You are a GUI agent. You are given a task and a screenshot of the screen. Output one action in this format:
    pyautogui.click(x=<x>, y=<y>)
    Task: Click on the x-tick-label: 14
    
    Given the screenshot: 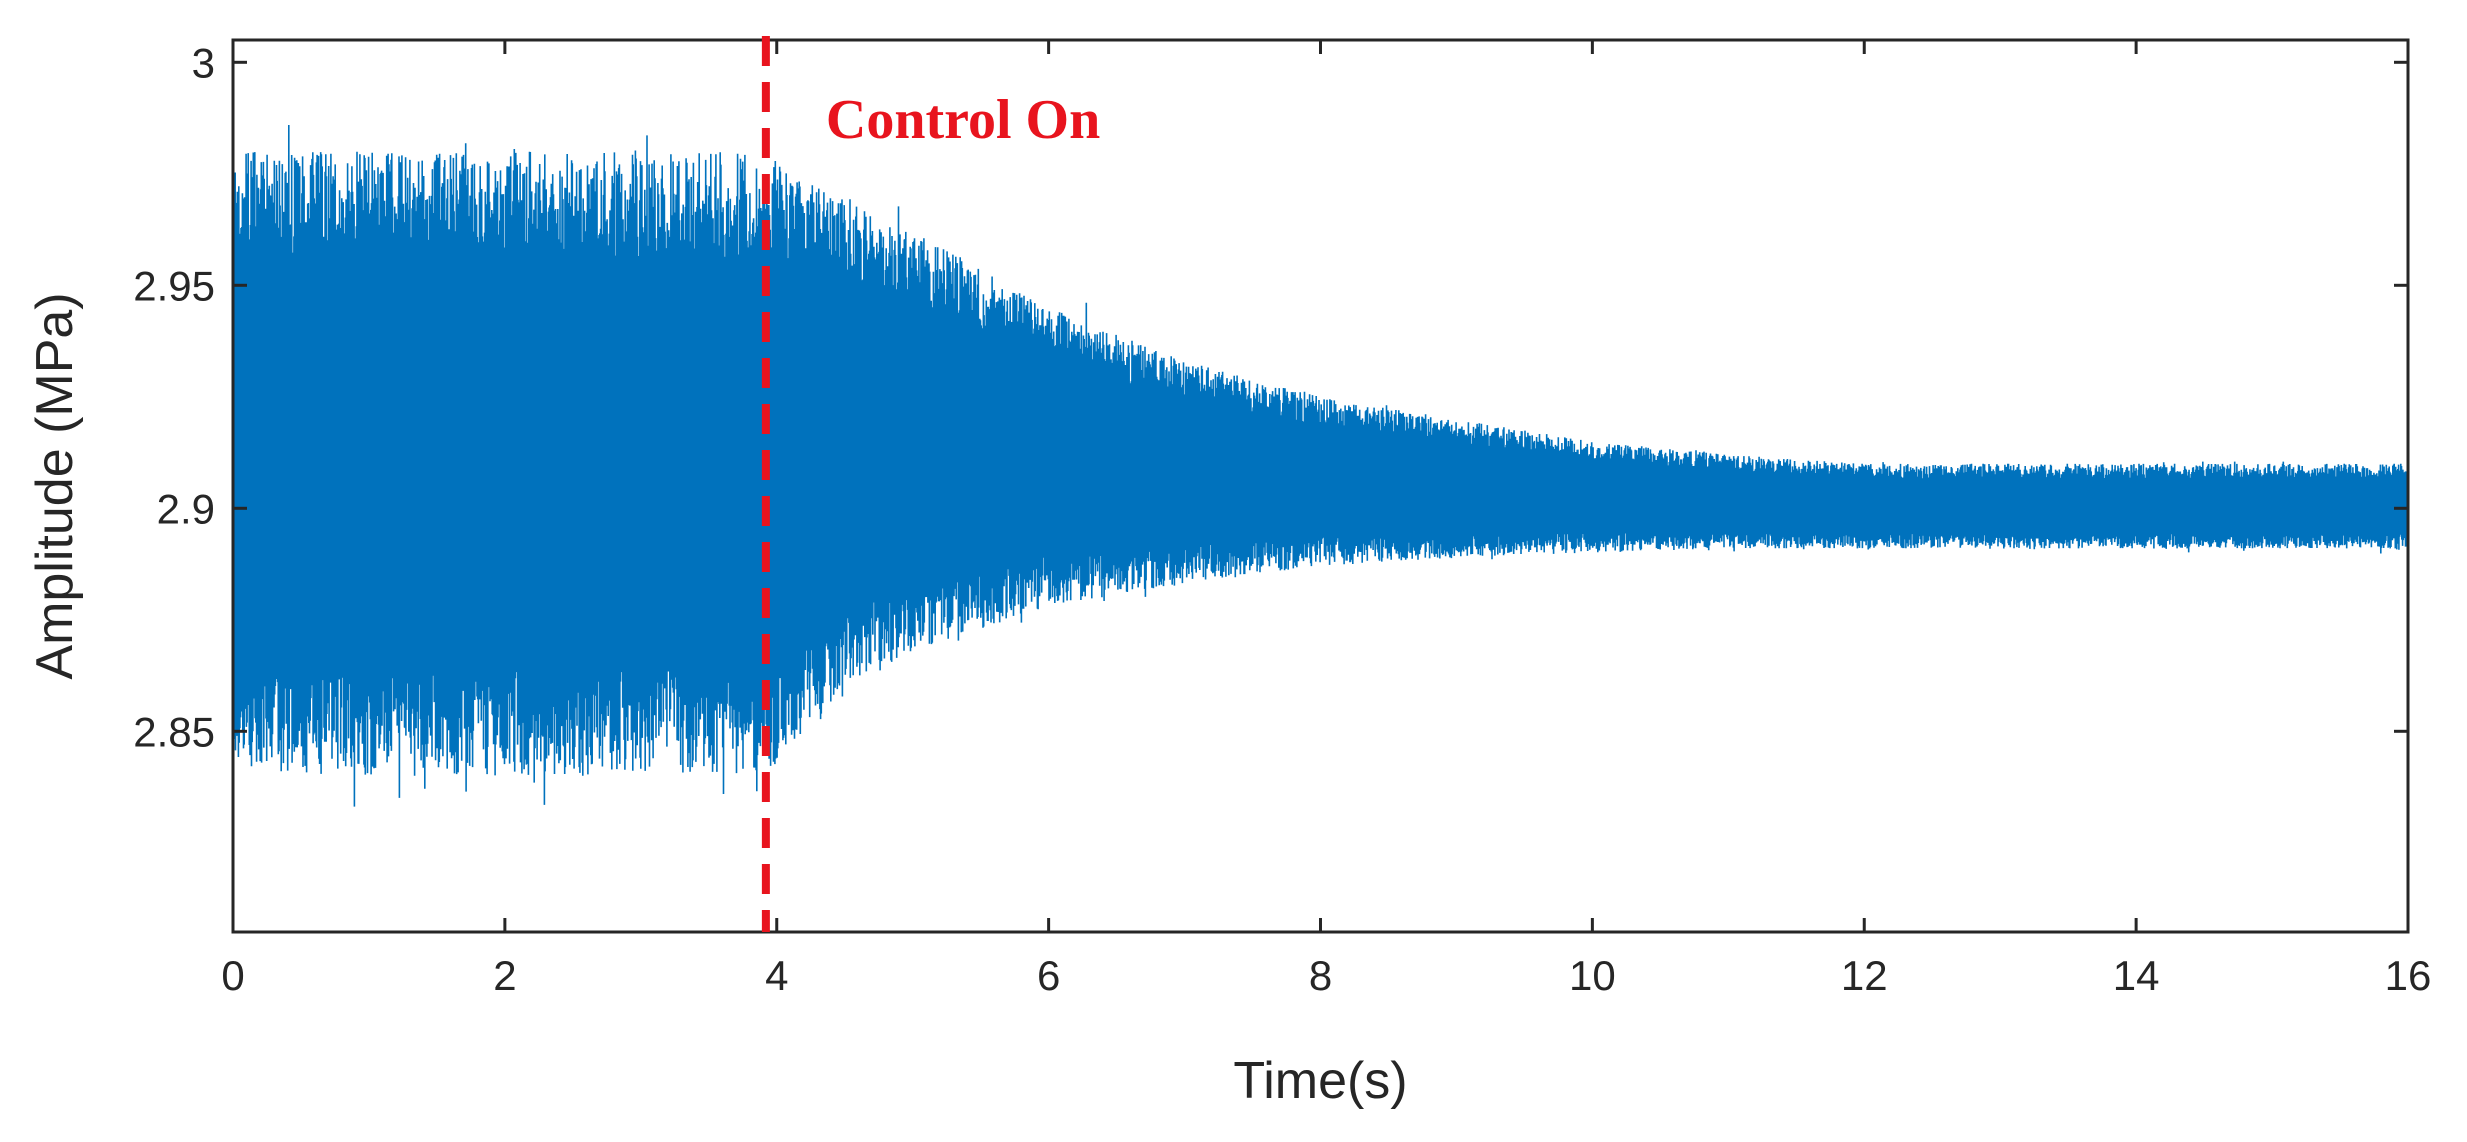 What is the action you would take?
    pyautogui.click(x=2136, y=975)
    